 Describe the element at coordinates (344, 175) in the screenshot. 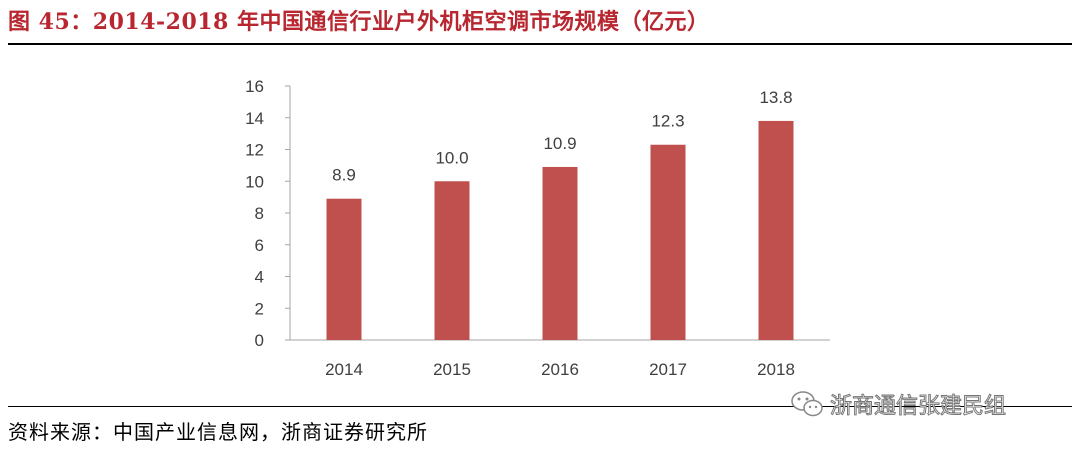

I see `data-label: 8.9` at that location.